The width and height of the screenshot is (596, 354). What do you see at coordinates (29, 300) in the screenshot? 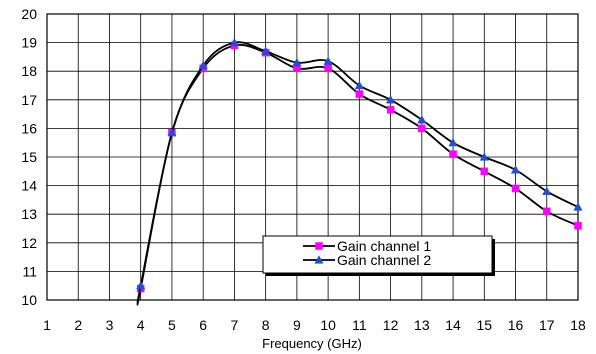
I see `y-tick-label: 10` at bounding box center [29, 300].